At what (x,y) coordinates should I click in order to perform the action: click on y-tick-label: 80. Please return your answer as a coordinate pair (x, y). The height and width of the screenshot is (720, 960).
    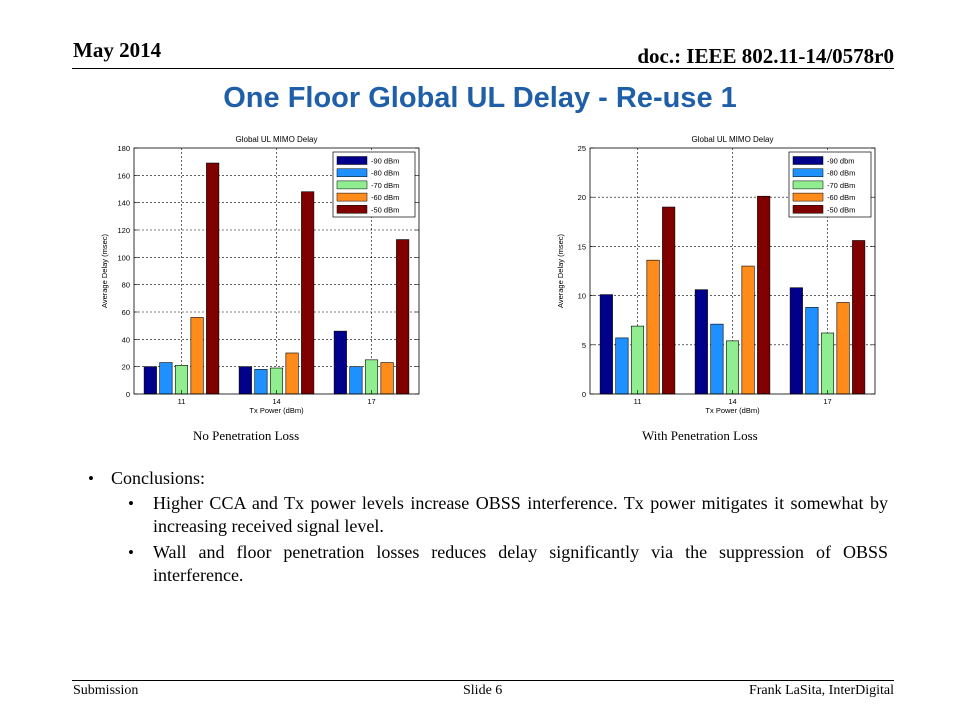
    Looking at the image, I should click on (126, 285).